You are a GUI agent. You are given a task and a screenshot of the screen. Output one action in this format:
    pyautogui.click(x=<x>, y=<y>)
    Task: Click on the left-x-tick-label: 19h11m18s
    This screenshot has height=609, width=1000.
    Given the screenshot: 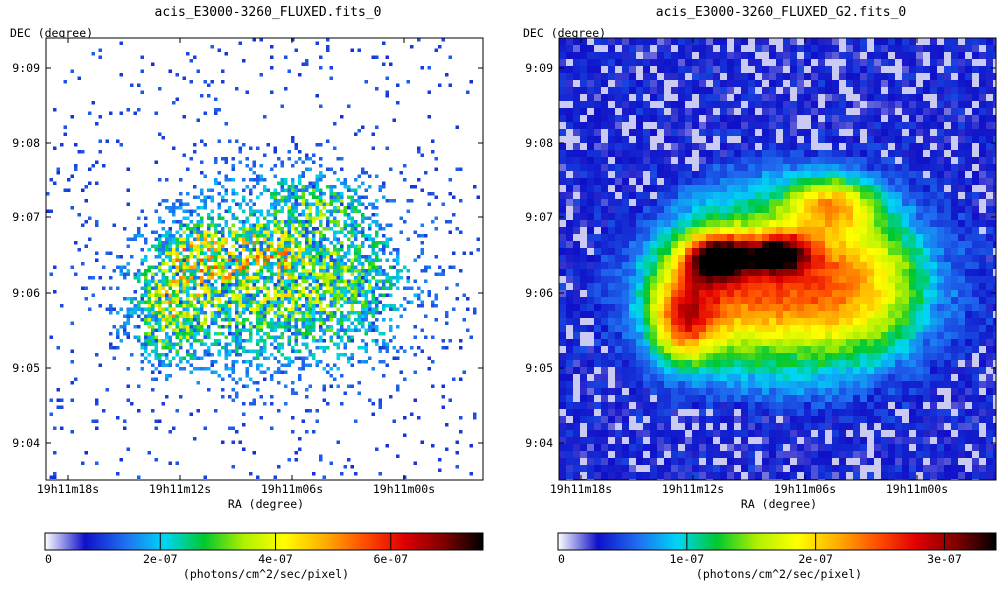 What is the action you would take?
    pyautogui.click(x=68, y=489)
    